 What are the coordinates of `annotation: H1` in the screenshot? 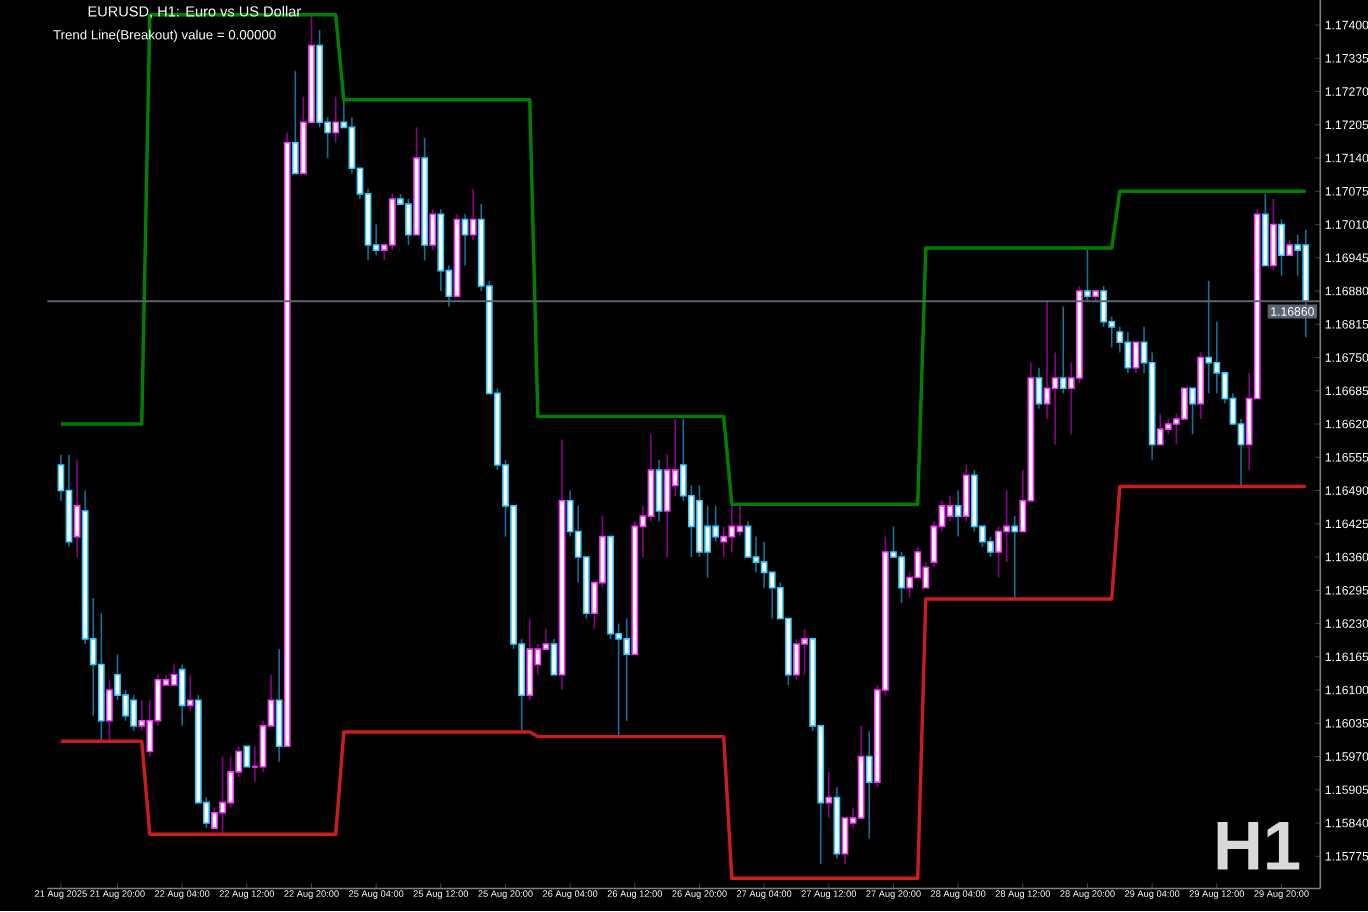 It's located at (1258, 846).